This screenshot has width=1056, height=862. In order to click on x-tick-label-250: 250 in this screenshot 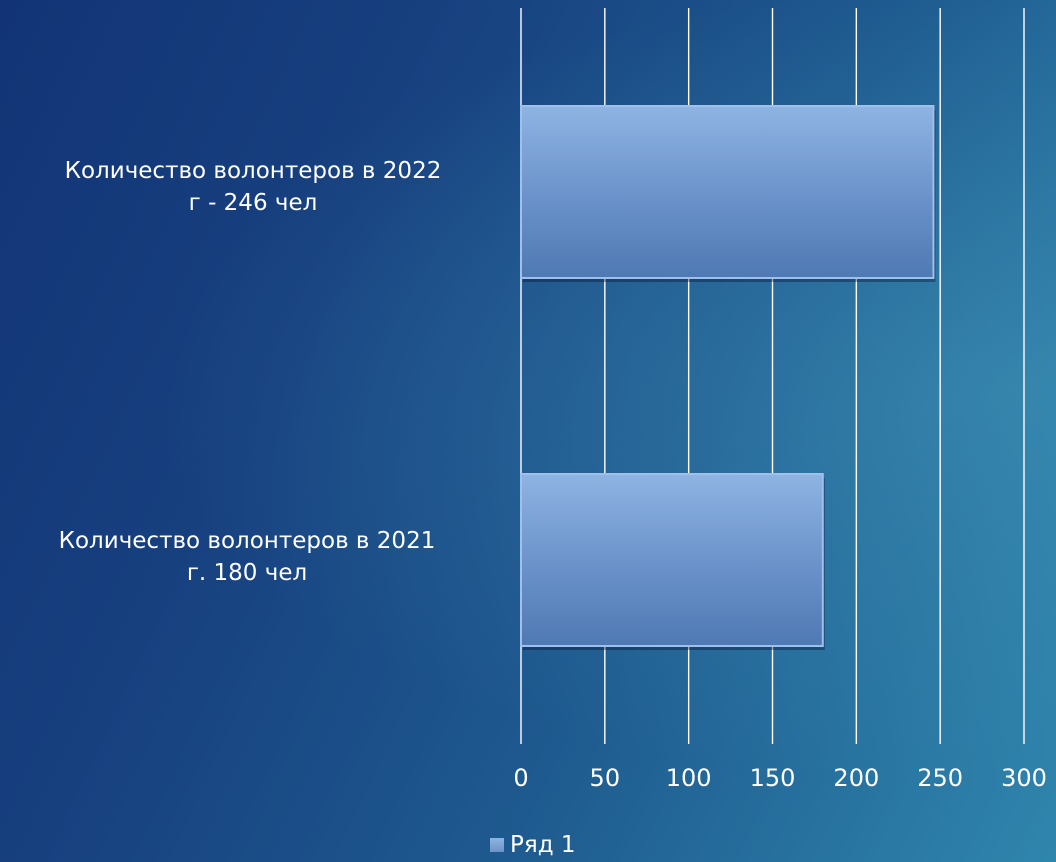, I will do `click(940, 778)`.